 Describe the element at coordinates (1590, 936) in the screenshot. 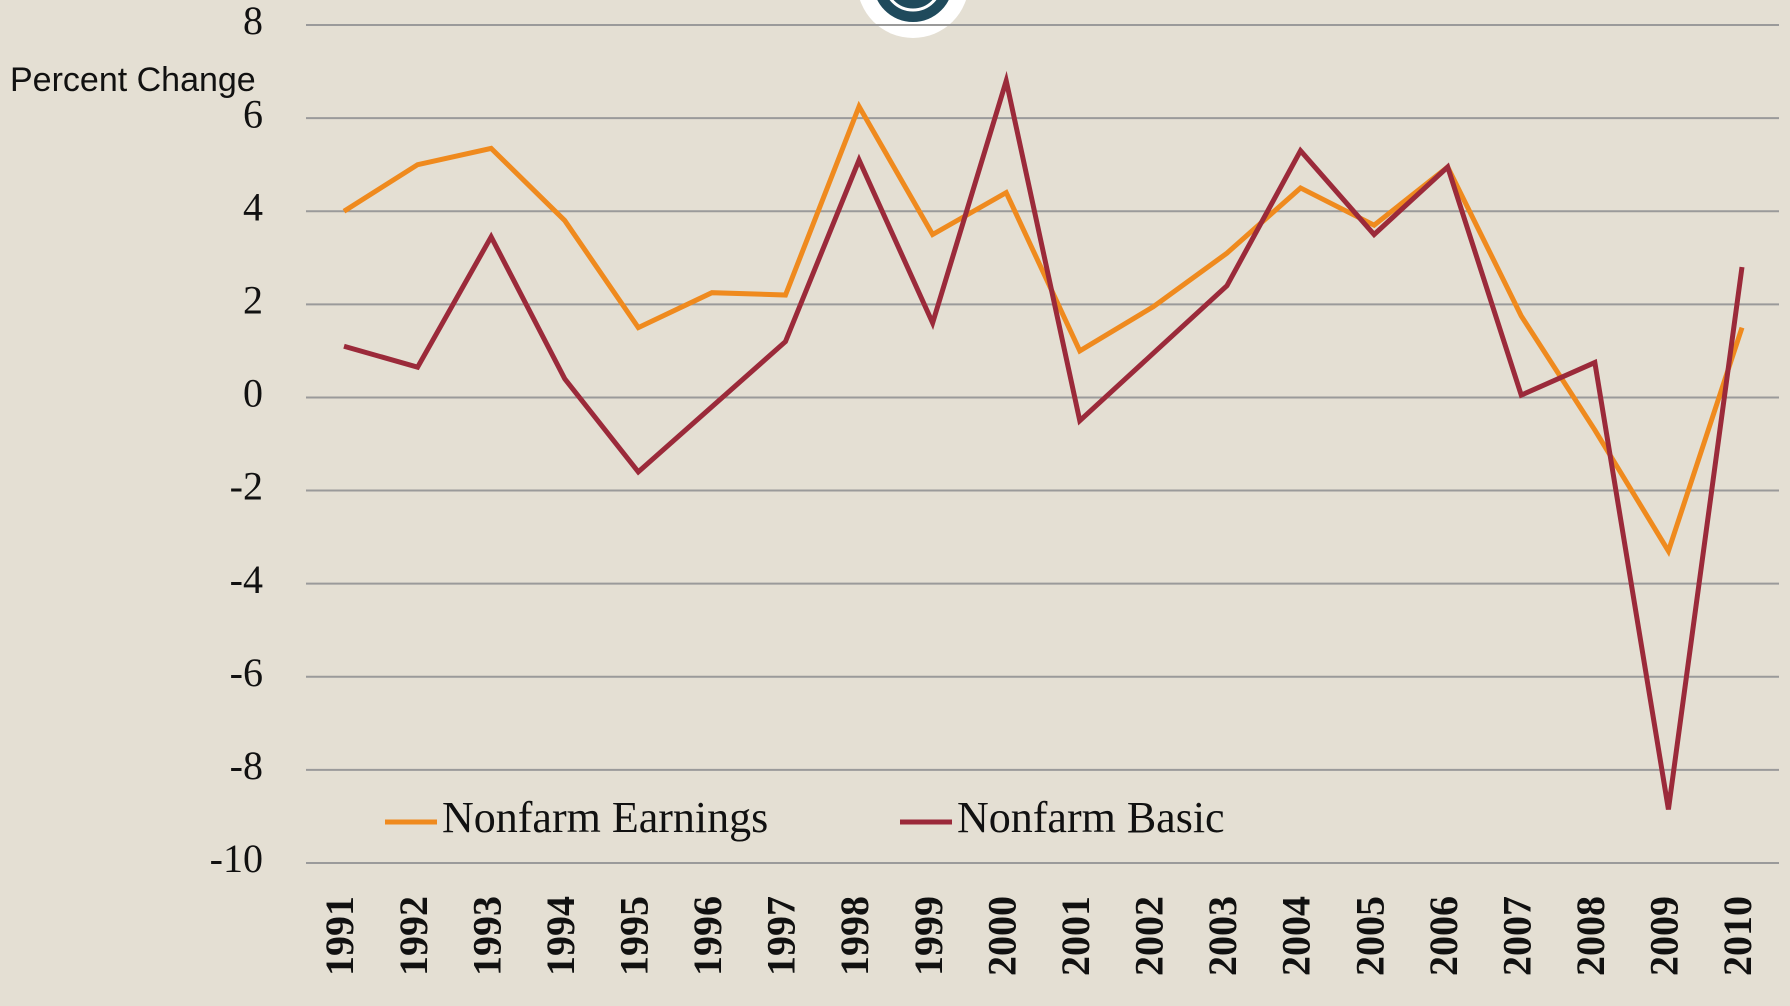

I see `x-tick-label: 2008` at that location.